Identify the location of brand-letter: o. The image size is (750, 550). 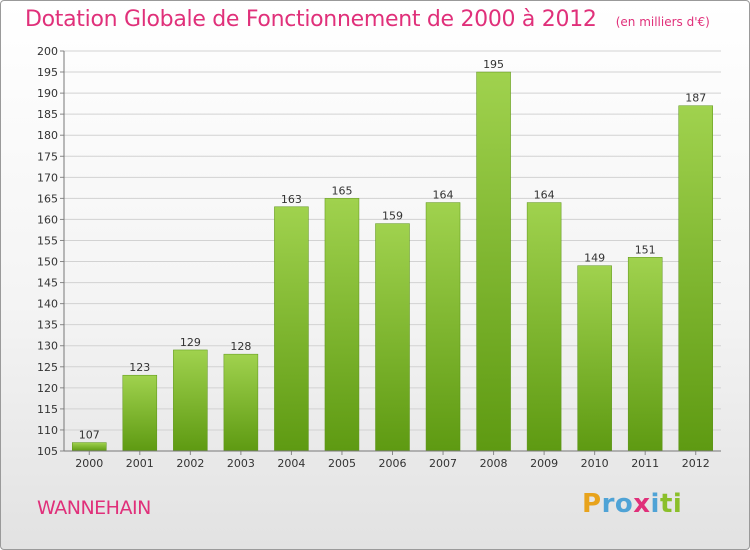
(624, 504).